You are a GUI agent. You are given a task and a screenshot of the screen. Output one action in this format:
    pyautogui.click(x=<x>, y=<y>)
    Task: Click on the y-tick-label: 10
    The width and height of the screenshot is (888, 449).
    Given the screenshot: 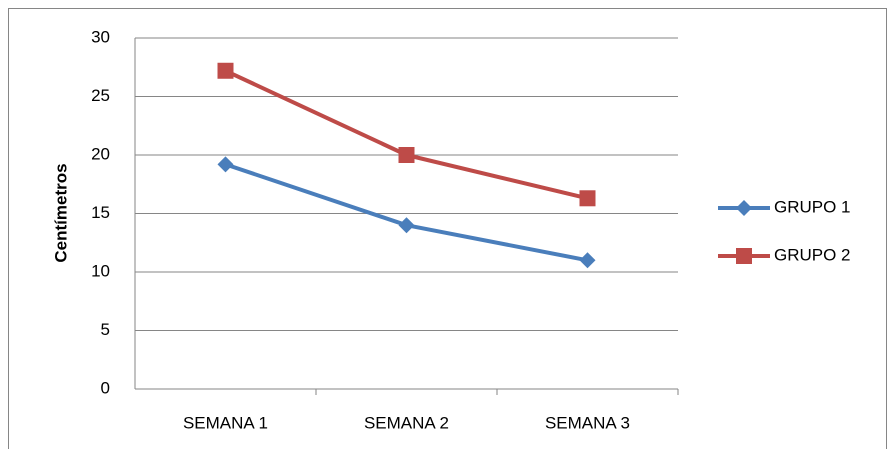 What is the action you would take?
    pyautogui.click(x=100, y=270)
    